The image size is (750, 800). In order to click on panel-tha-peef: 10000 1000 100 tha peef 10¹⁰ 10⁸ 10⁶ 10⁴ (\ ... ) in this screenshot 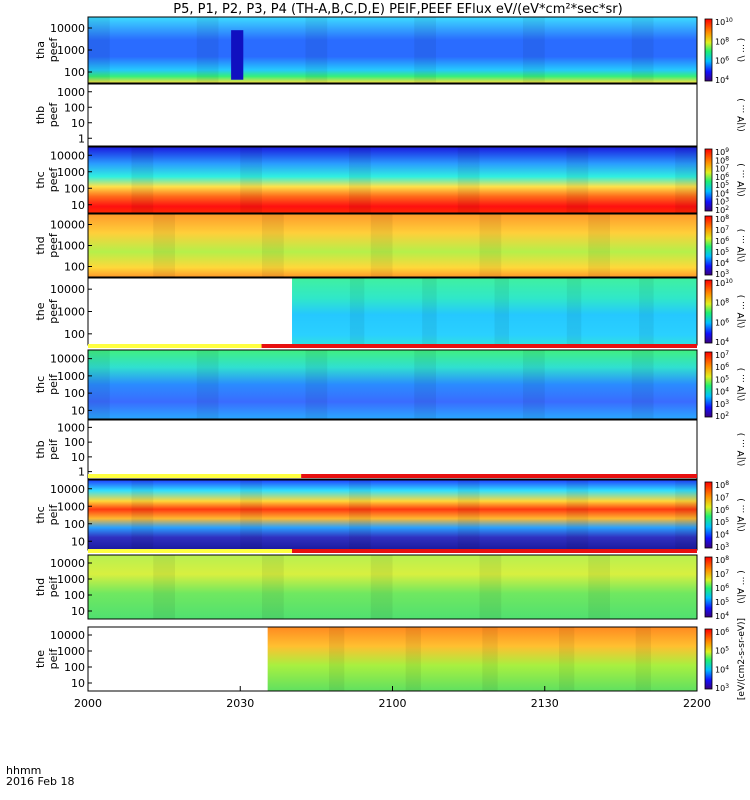, I will do `click(390, 50)`.